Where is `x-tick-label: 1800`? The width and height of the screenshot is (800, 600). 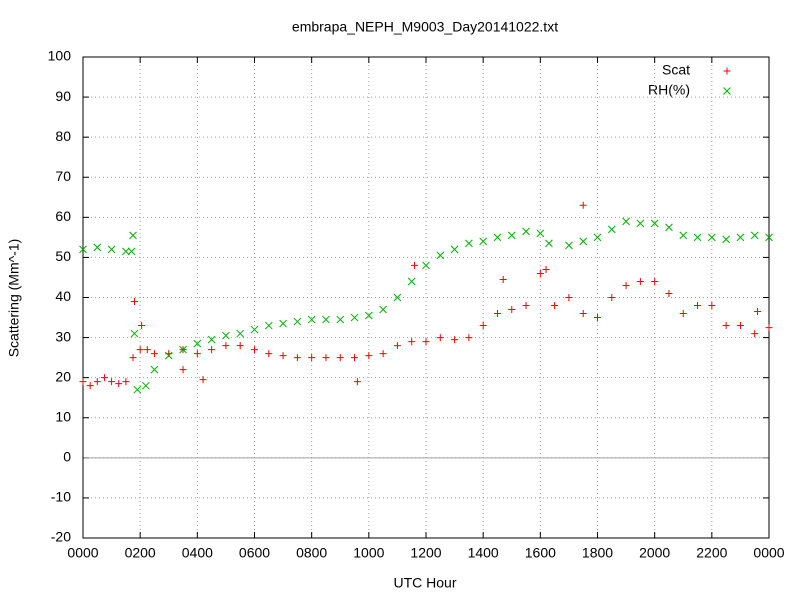 x-tick-label: 1800 is located at coordinates (597, 553).